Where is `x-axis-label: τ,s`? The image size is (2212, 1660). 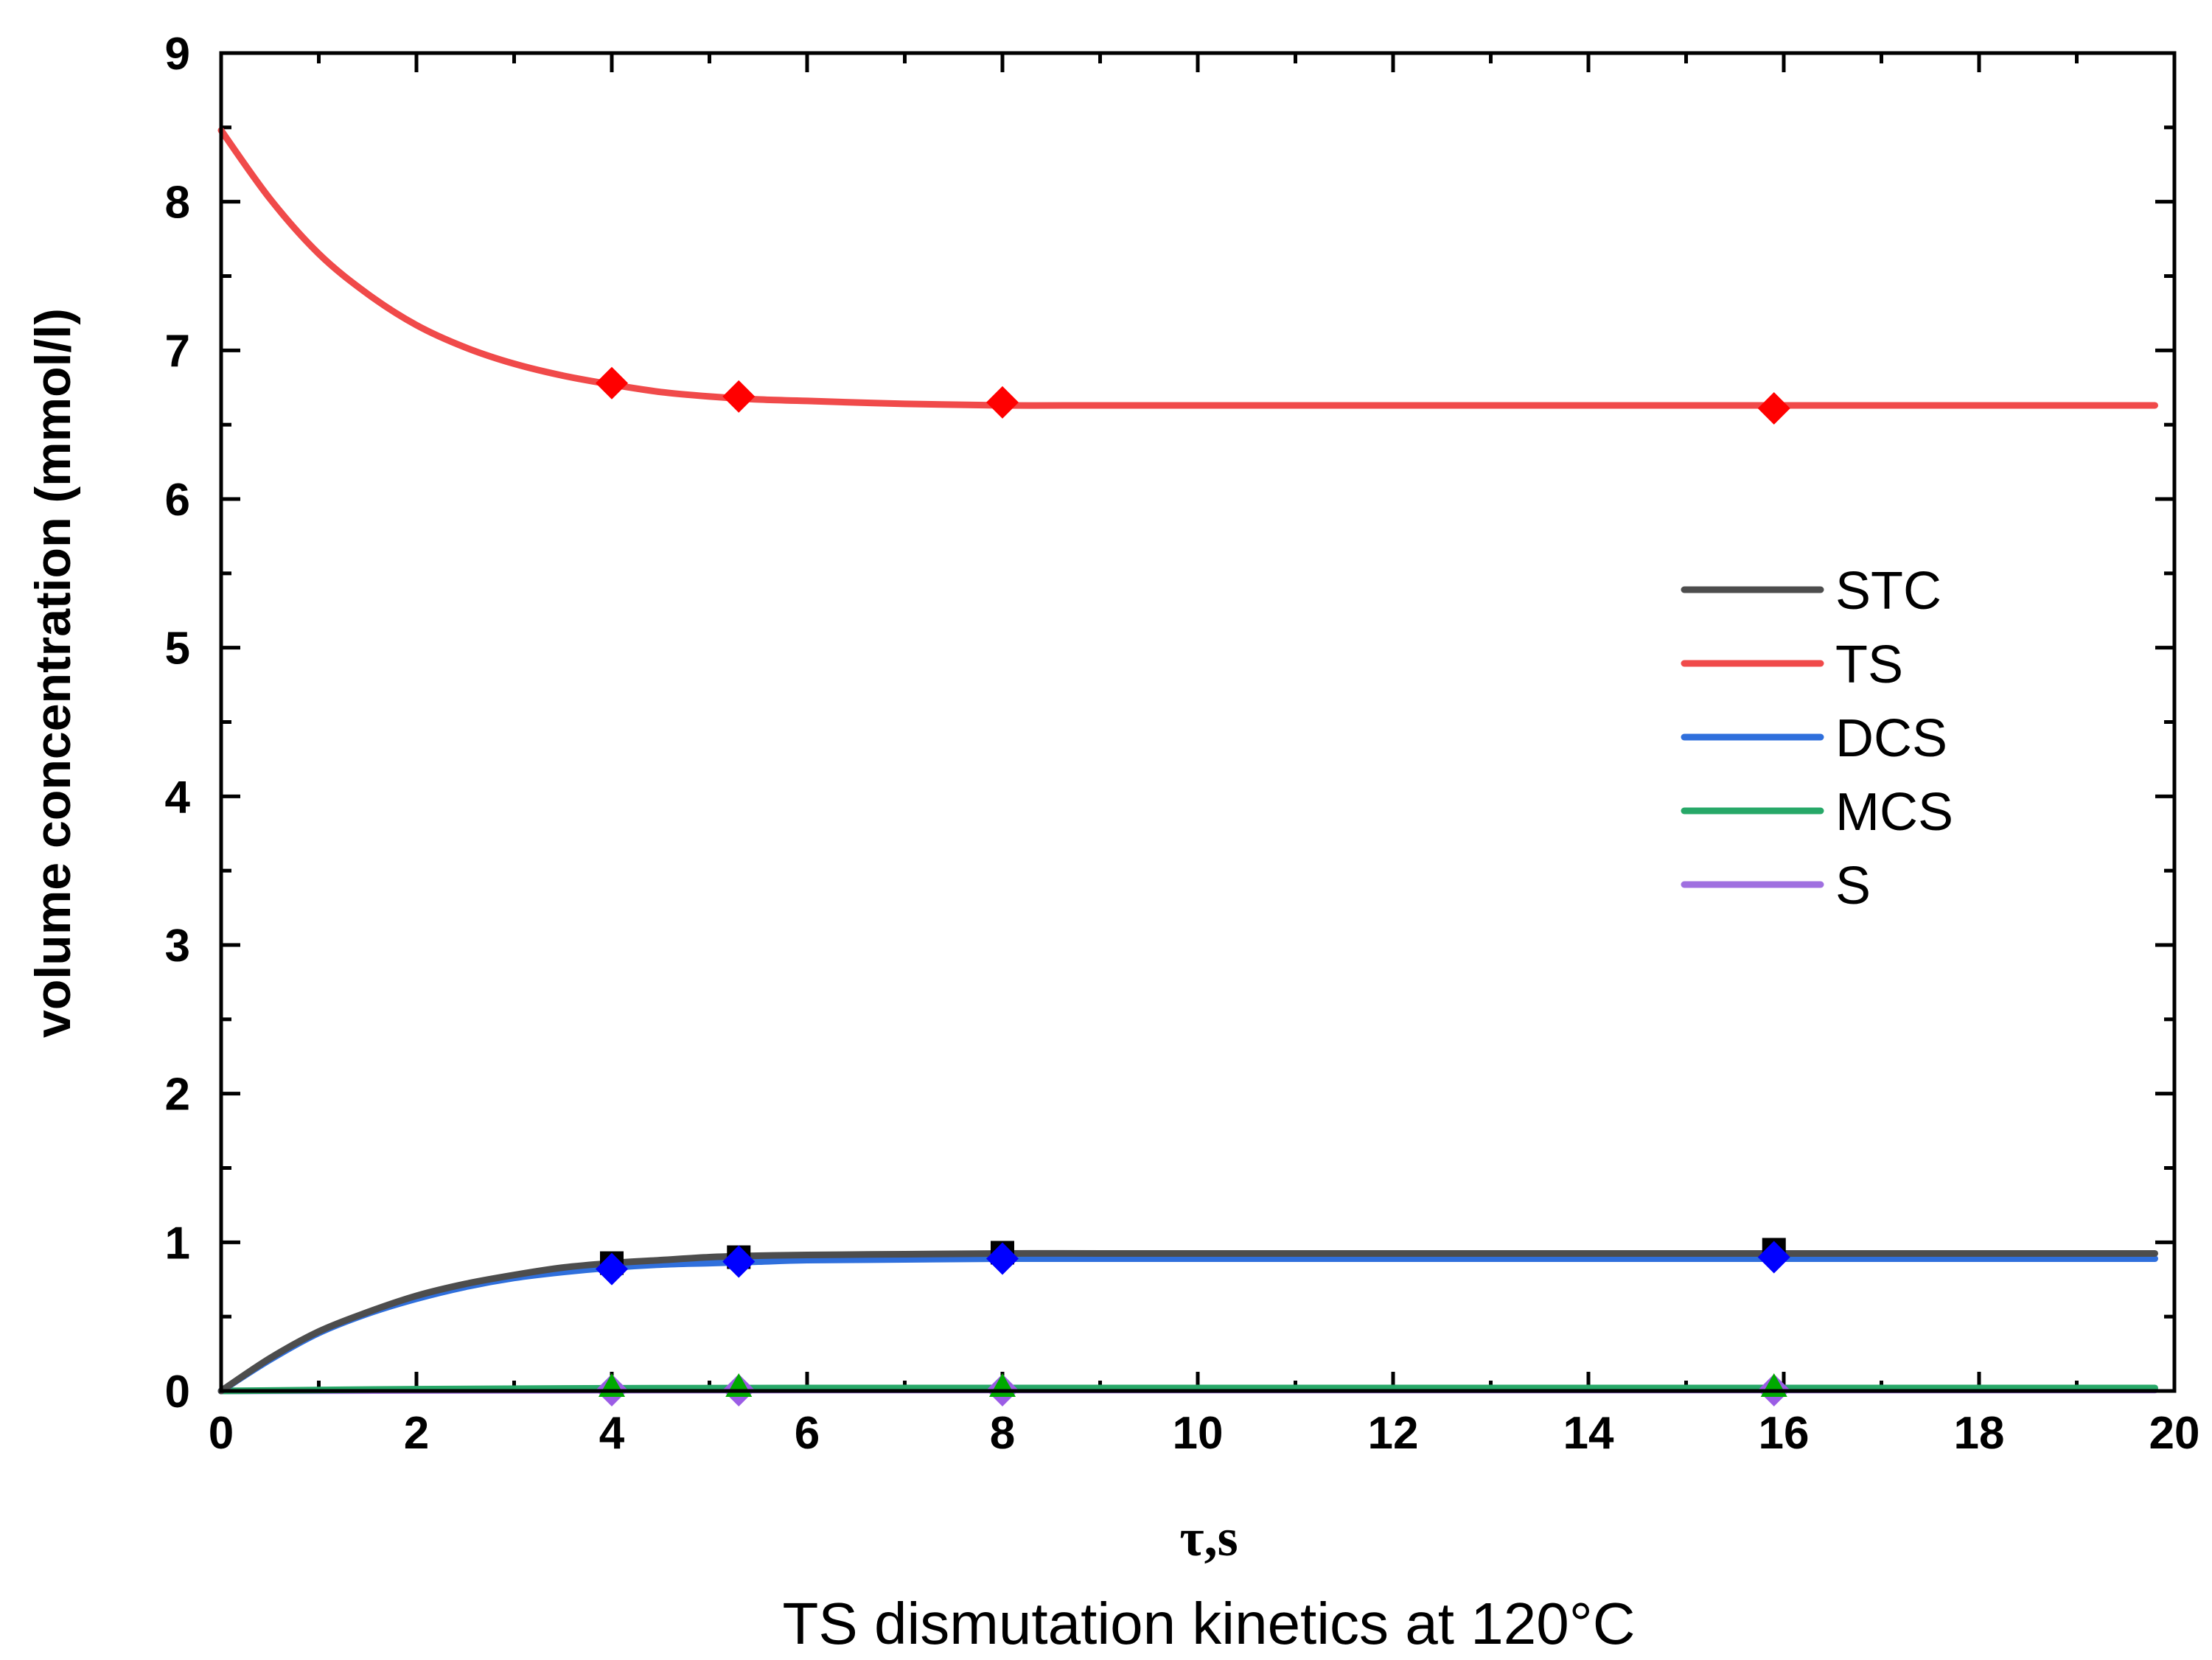
x-axis-label: τ,s is located at coordinates (1208, 1537).